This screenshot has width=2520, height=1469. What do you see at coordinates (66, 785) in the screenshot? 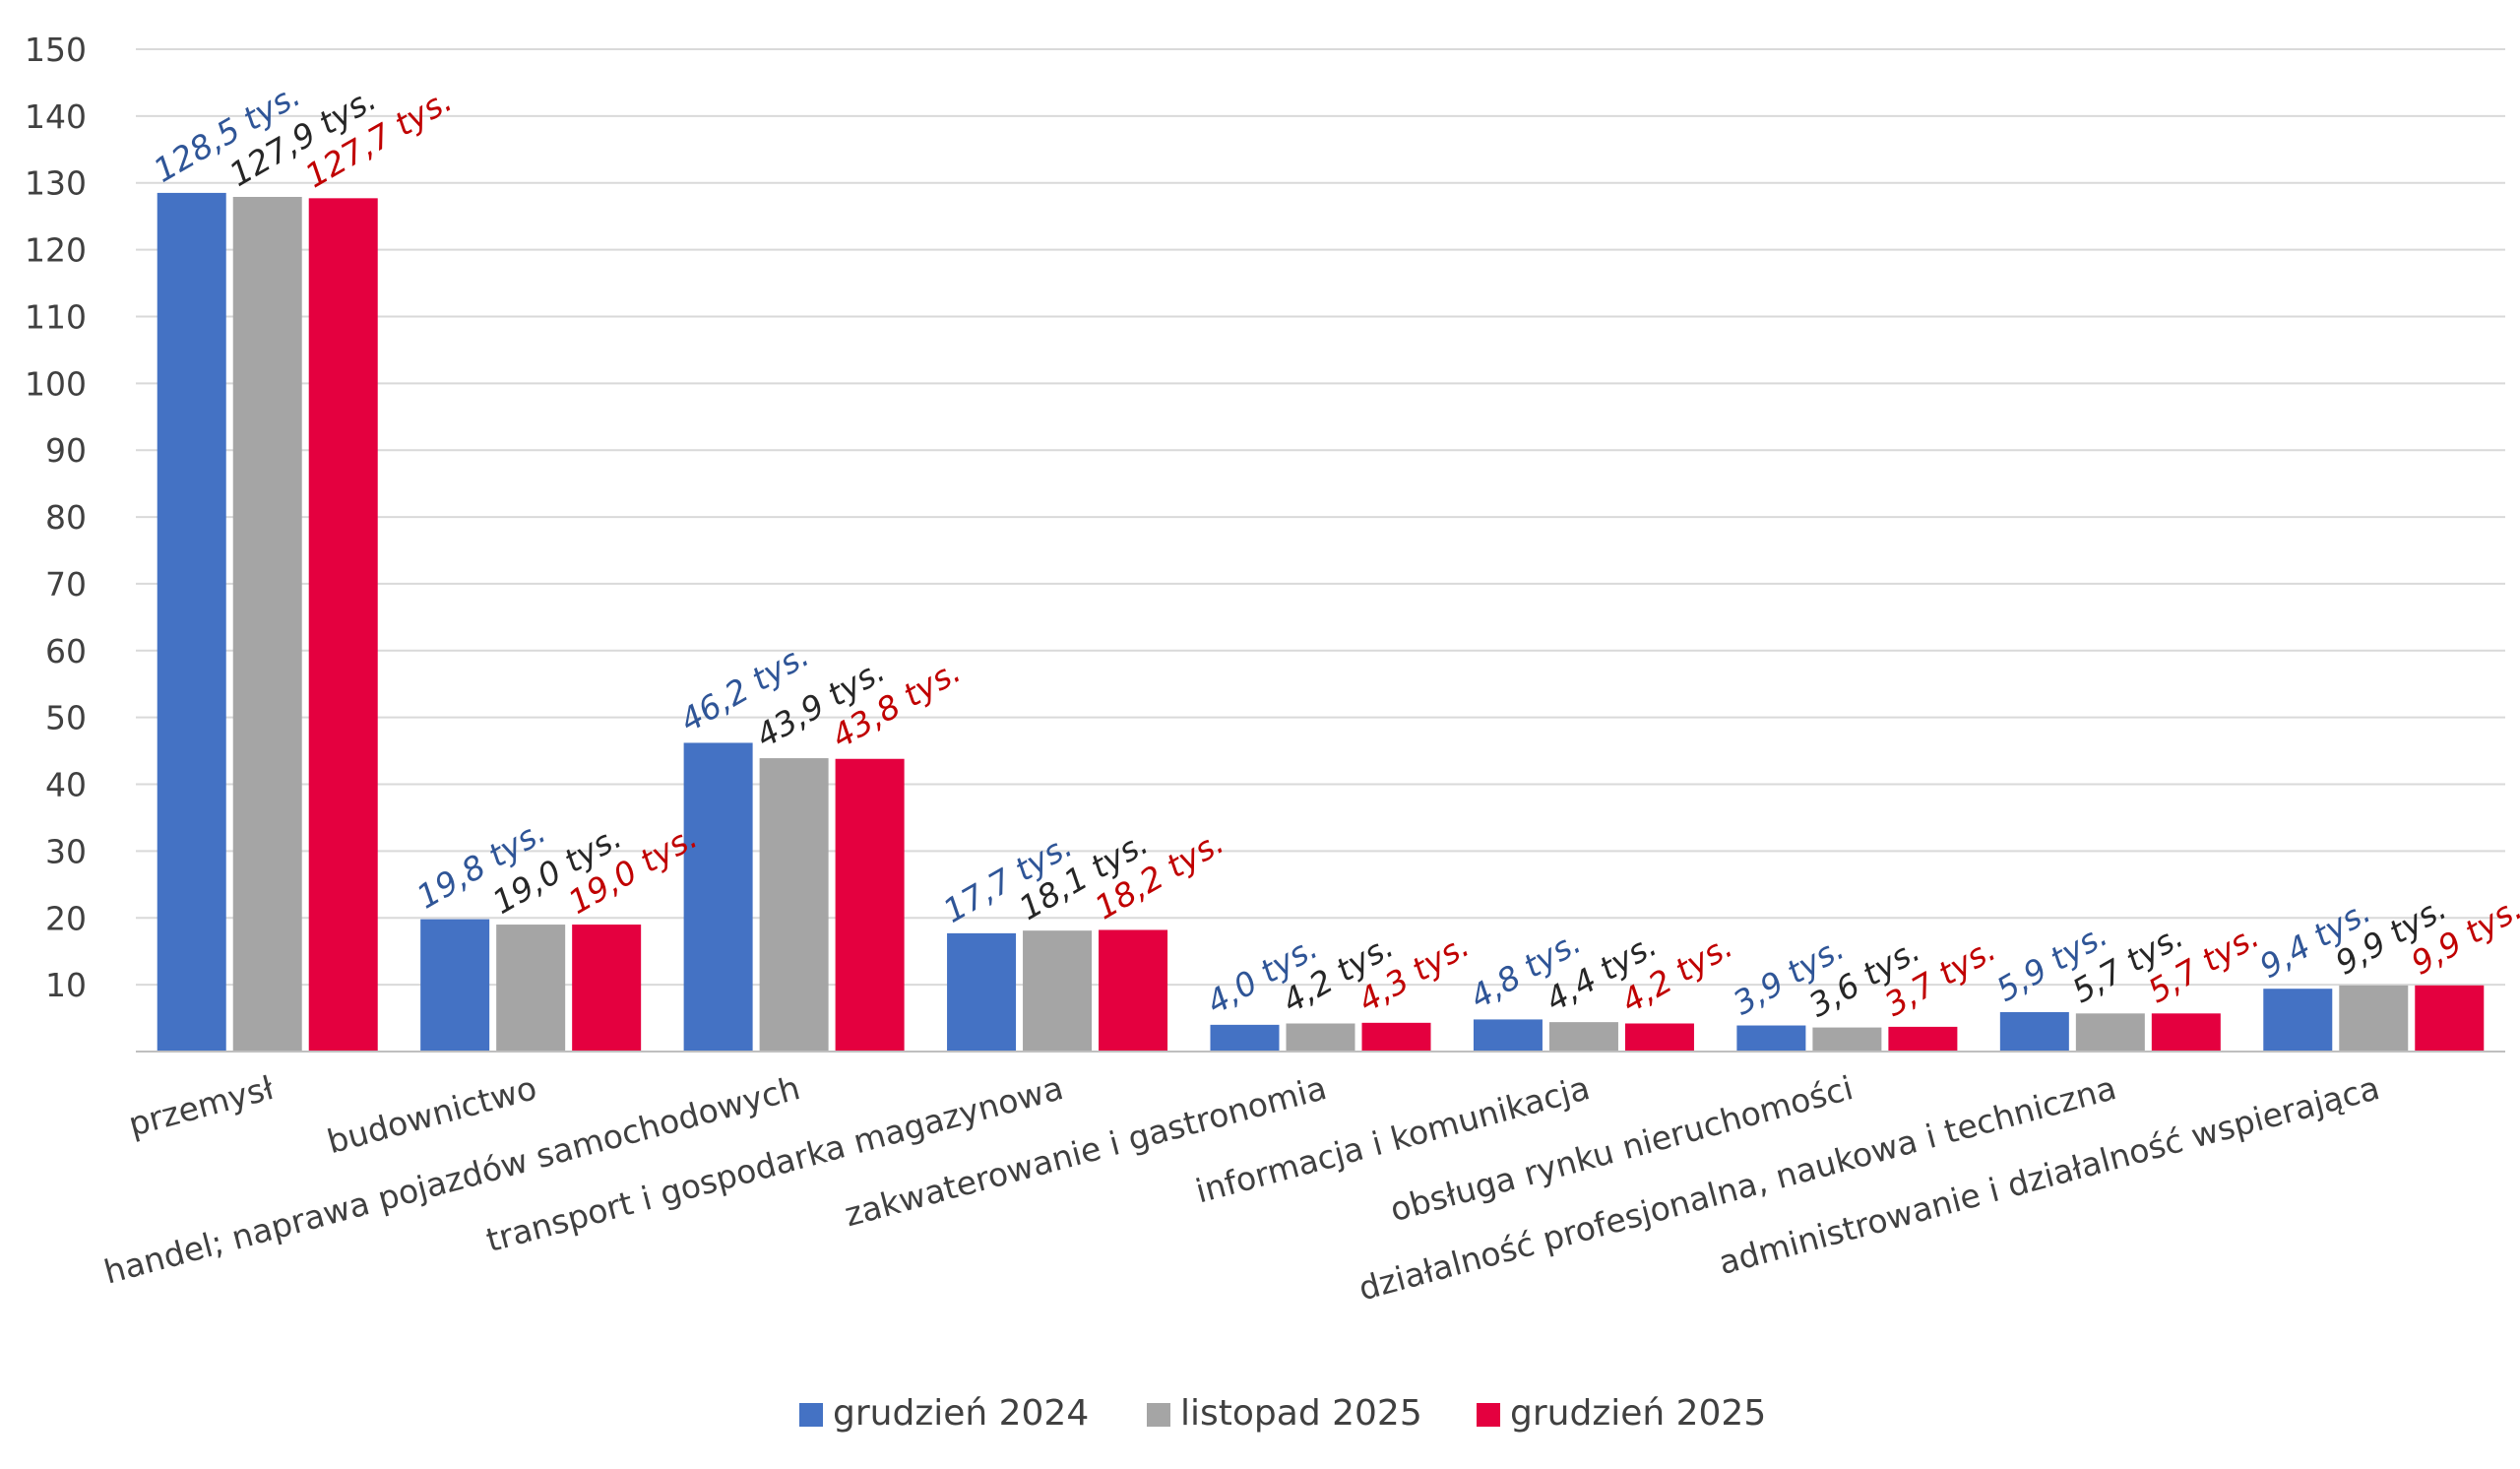
I see `y-tick-label: 40` at bounding box center [66, 785].